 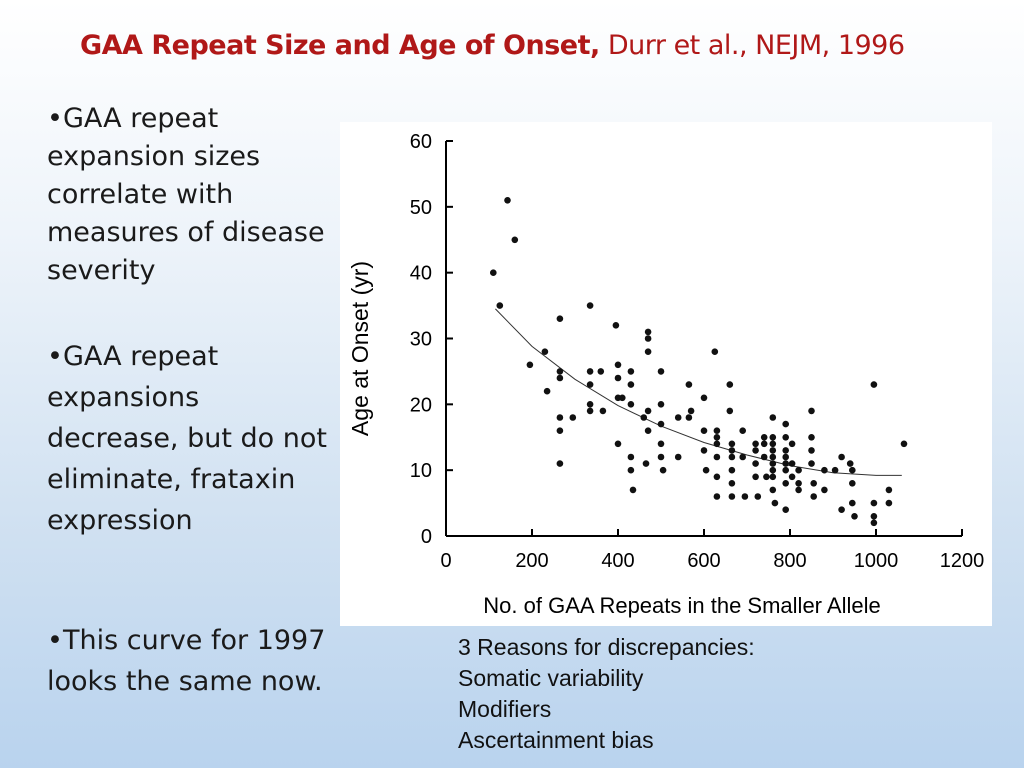 I want to click on x-tick-label: 800, so click(x=789, y=561).